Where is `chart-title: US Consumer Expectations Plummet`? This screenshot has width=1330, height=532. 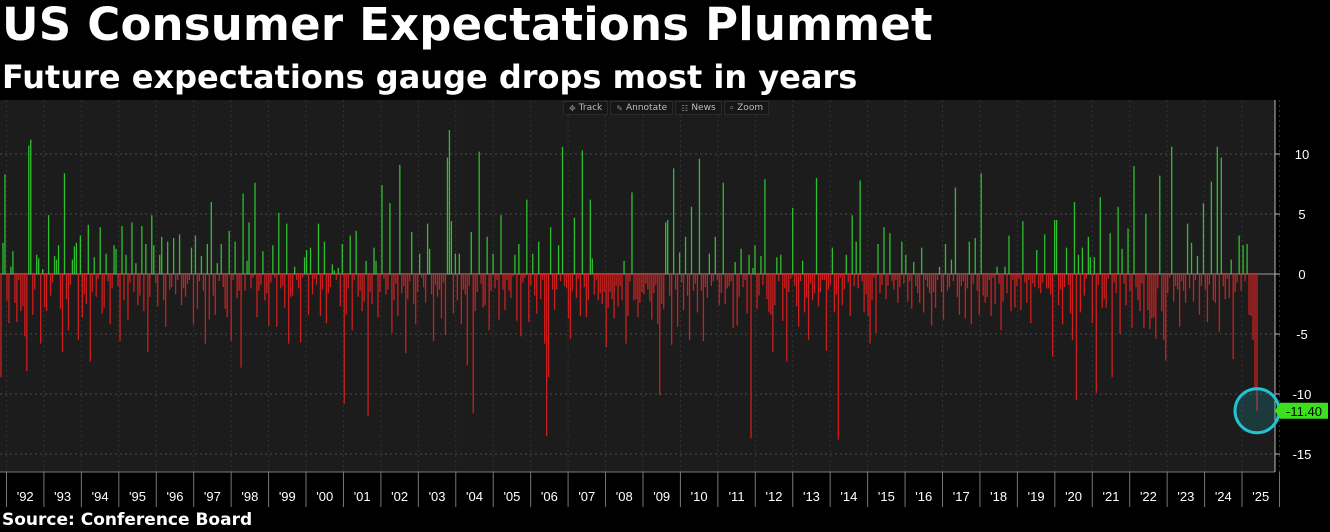
chart-title: US Consumer Expectations Plummet is located at coordinates (467, 25).